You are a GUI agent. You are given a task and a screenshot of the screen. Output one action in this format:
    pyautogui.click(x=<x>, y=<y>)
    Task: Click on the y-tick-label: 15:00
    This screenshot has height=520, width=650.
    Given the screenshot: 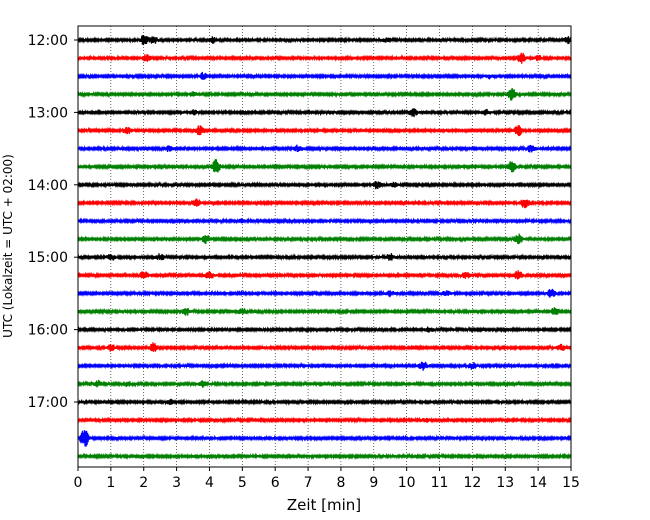 What is the action you would take?
    pyautogui.click(x=48, y=258)
    